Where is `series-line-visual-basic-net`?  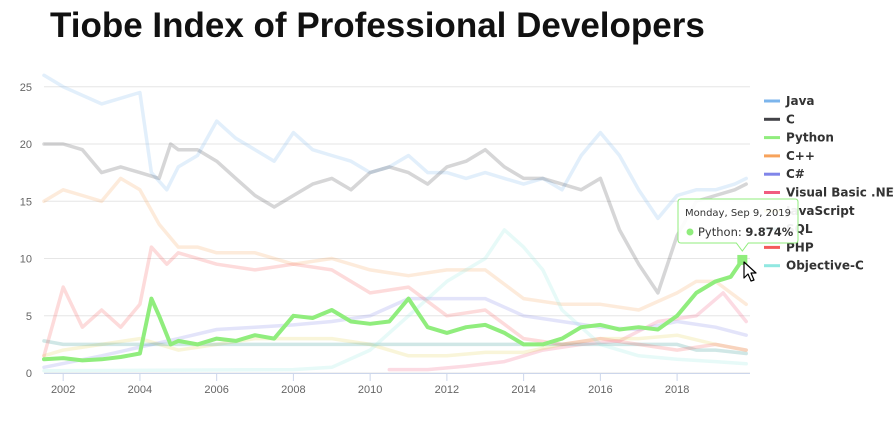
series-line-visual-basic-net is located at coordinates (567, 331).